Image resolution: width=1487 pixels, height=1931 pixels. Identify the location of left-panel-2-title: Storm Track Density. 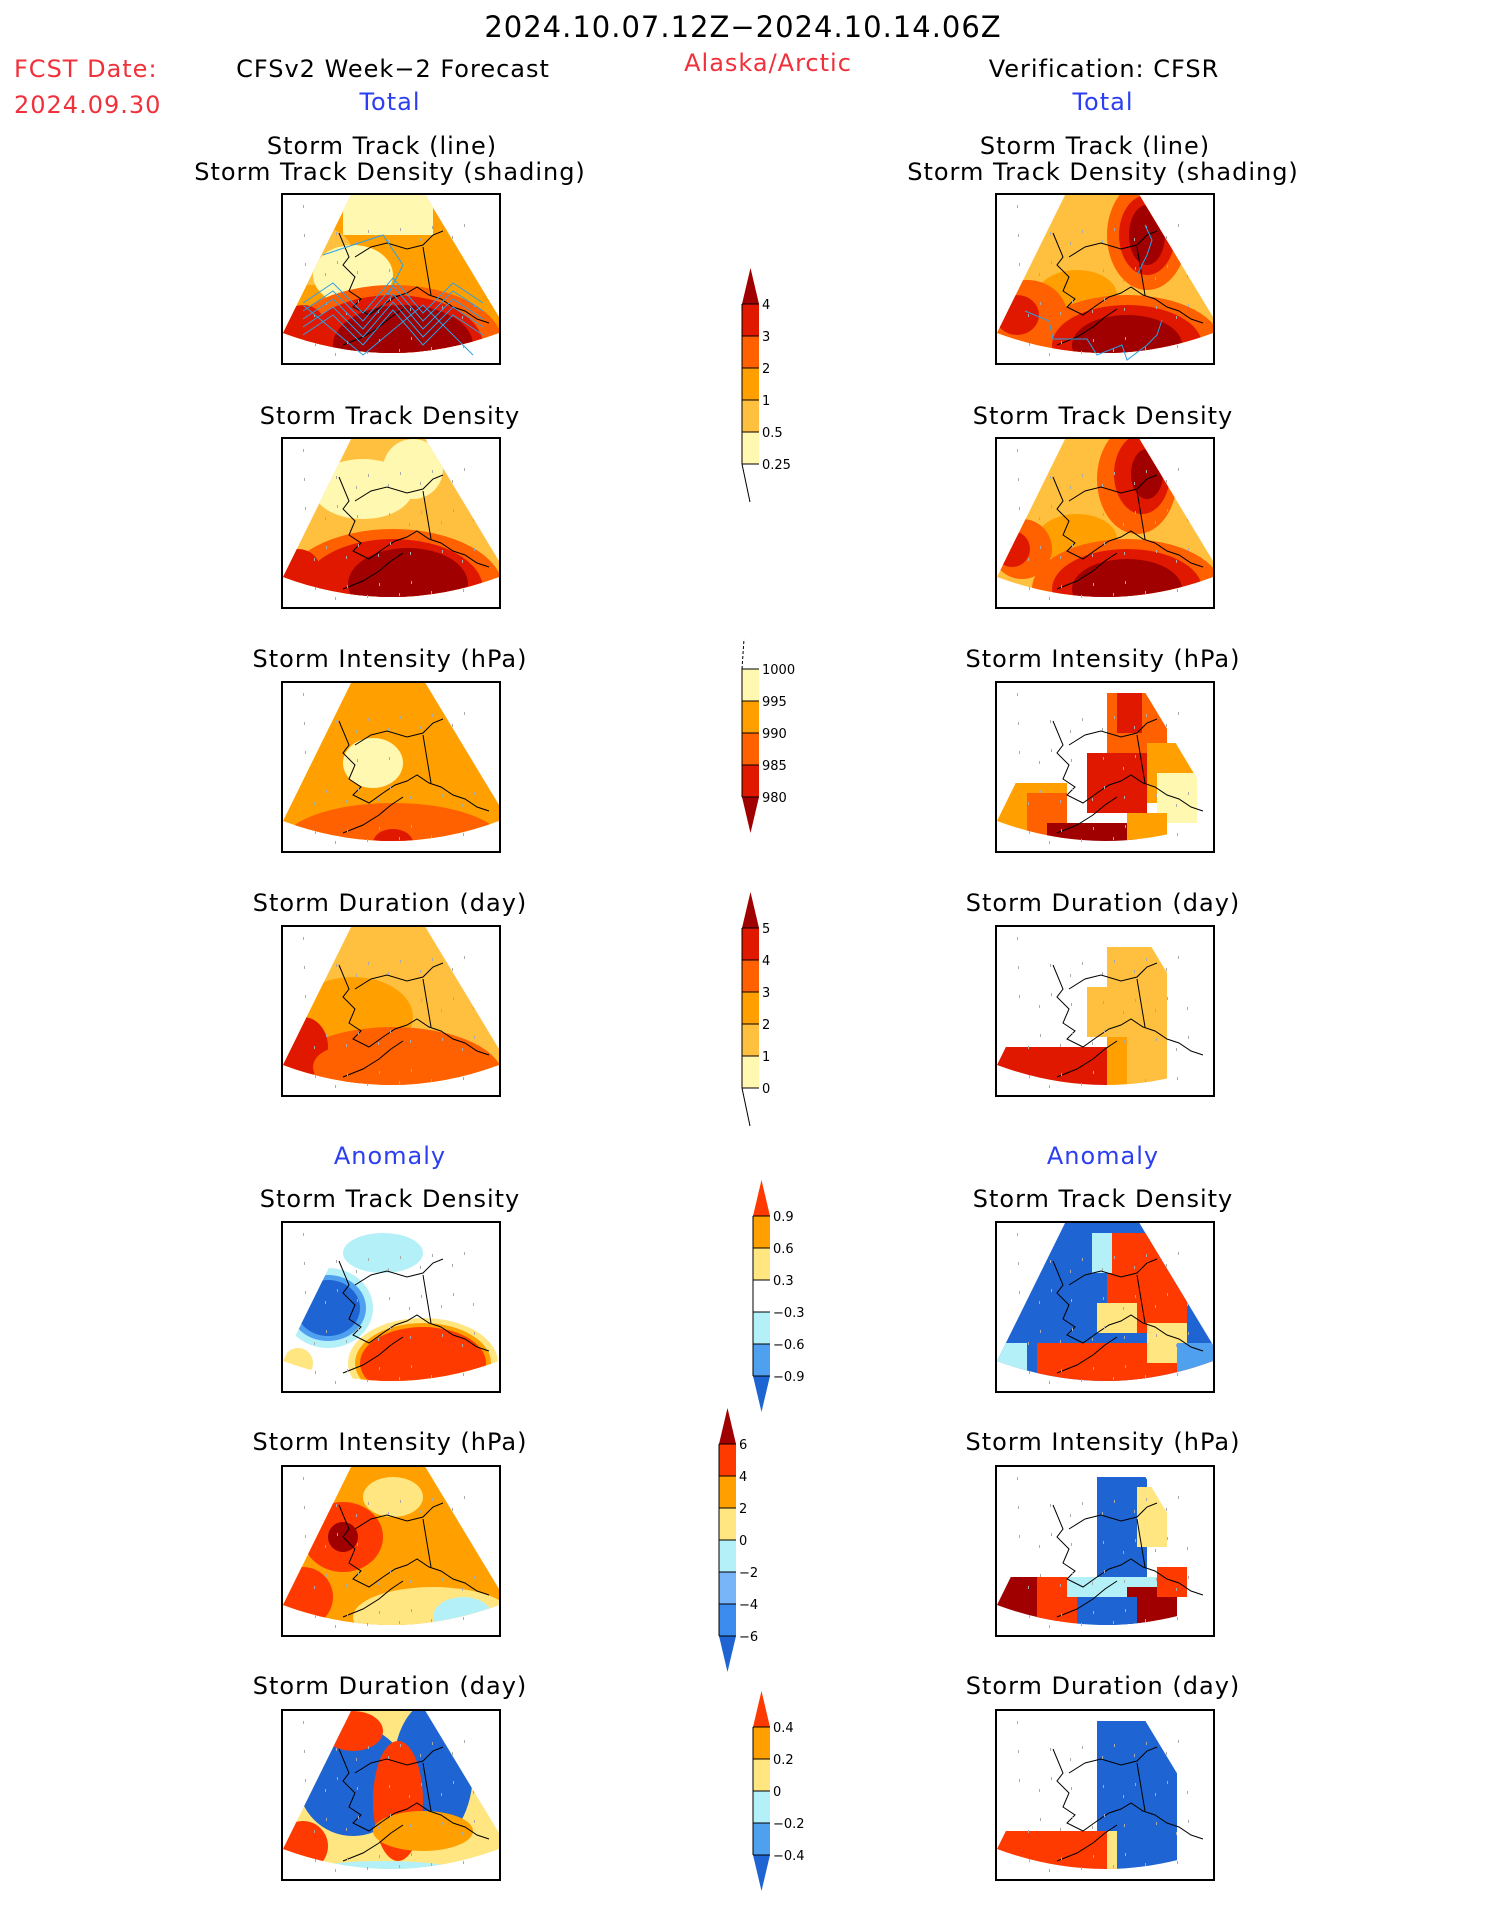
(390, 416).